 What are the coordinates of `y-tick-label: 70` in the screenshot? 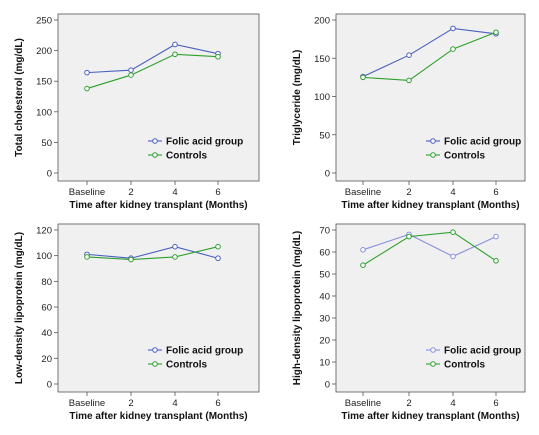 It's located at (324, 231).